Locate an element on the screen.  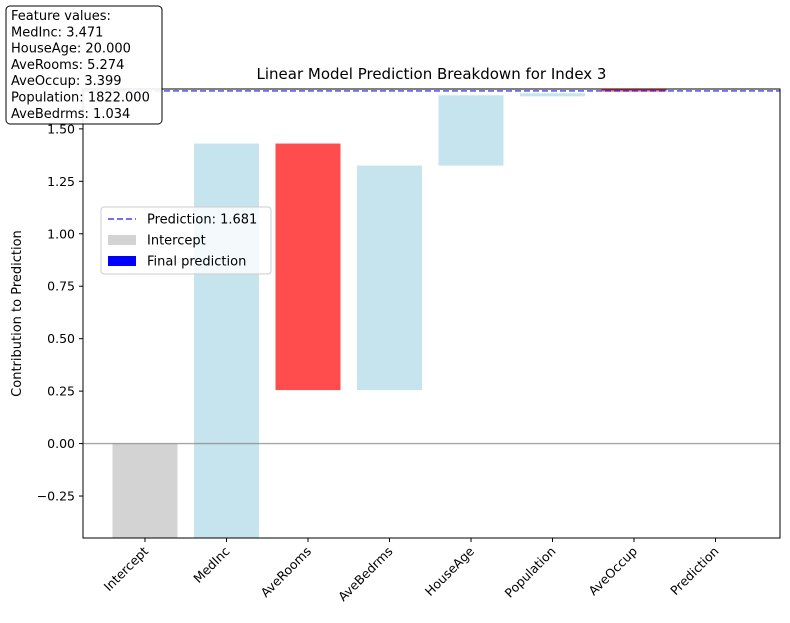
info-line: Feature values: is located at coordinates (61, 16).